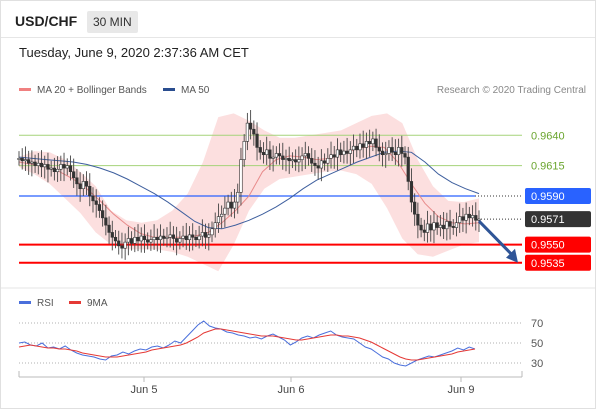 The height and width of the screenshot is (409, 596). I want to click on last-price-label: 0.9571, so click(548, 220).